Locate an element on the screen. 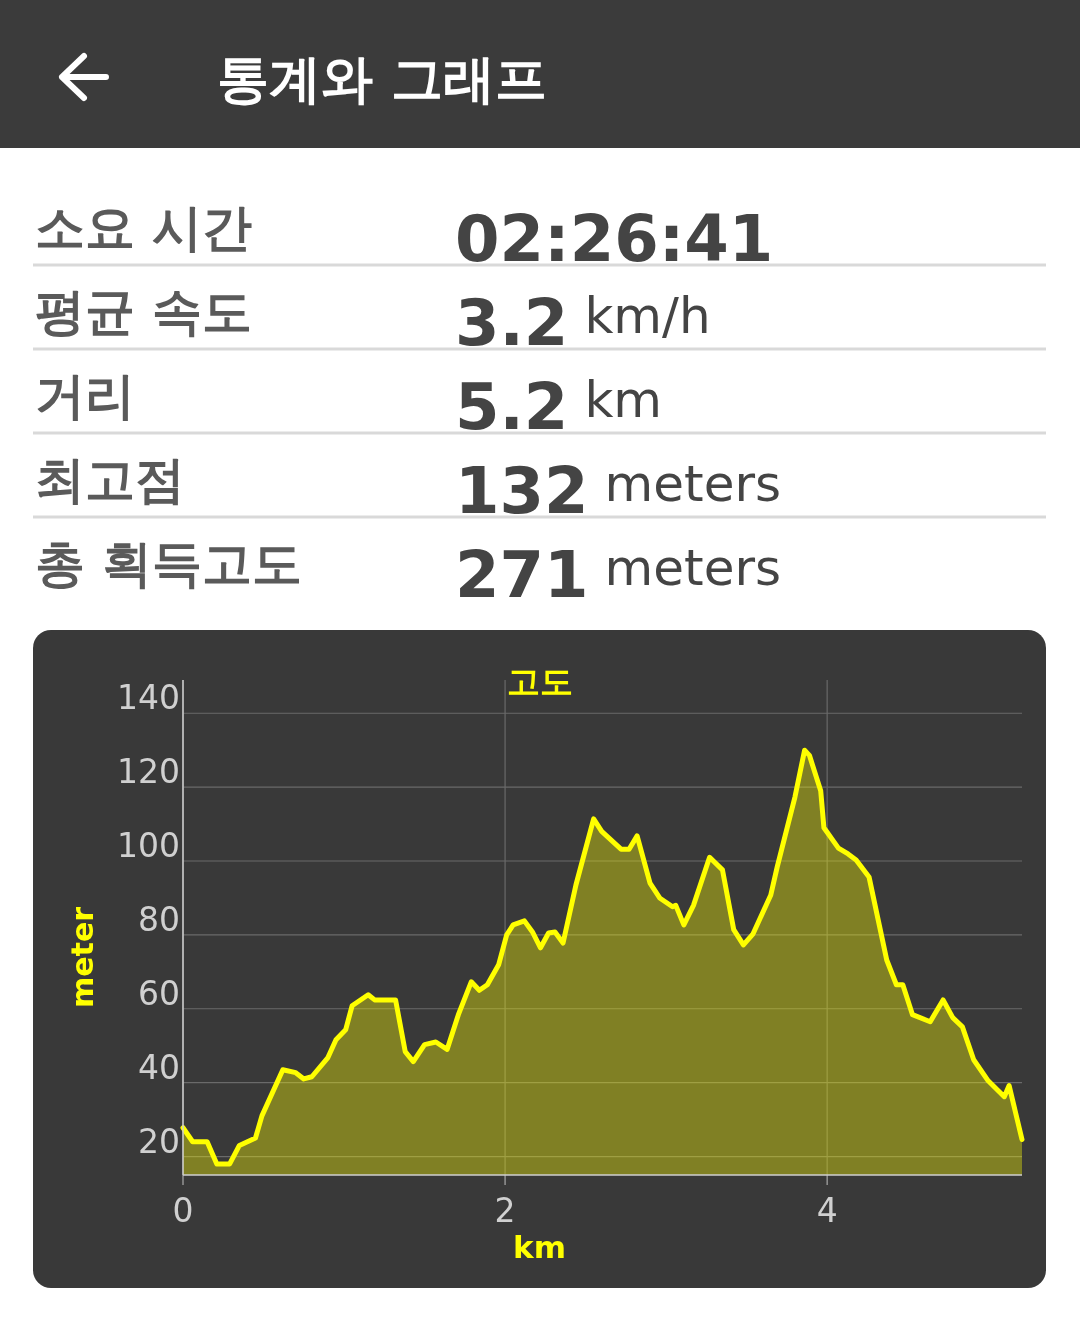 The width and height of the screenshot is (1080, 1323). y-axis-title: meter is located at coordinates (82, 957).